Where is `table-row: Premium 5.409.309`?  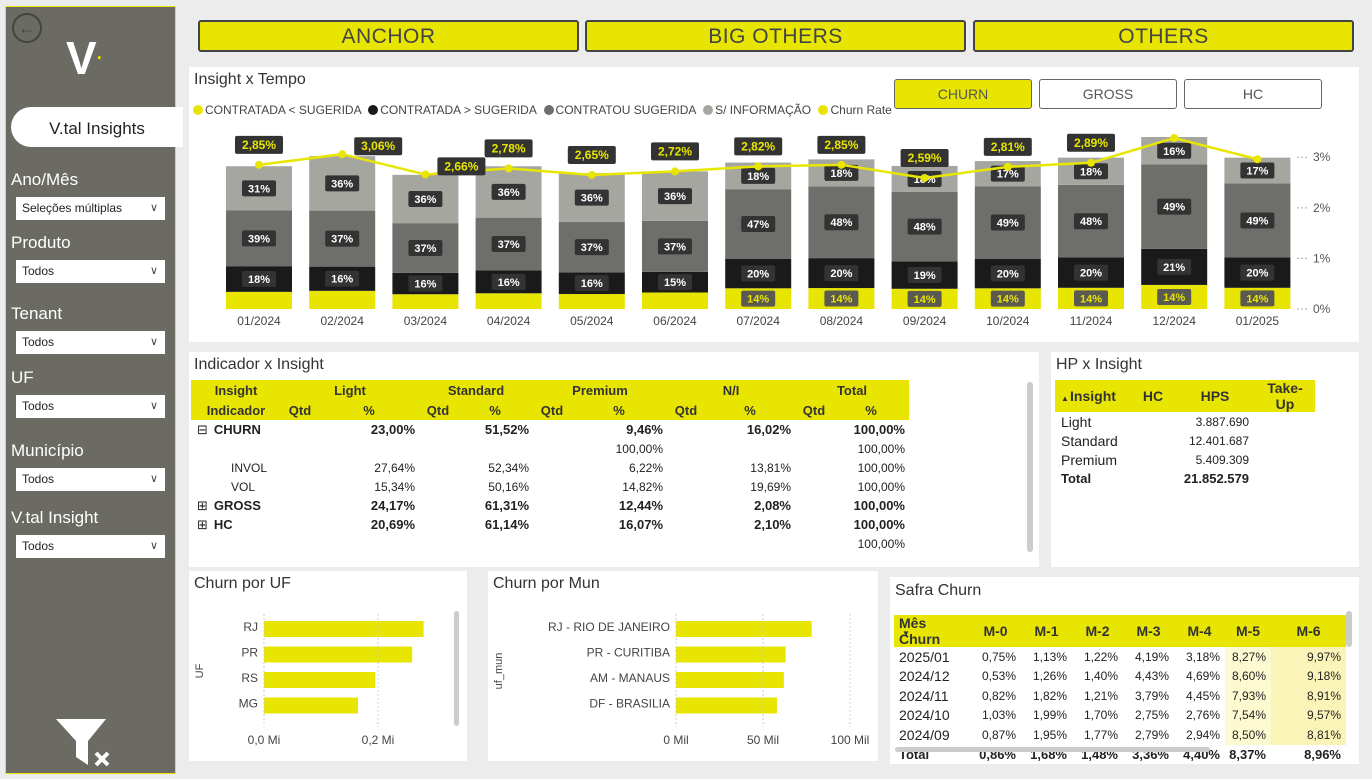 table-row: Premium 5.409.309 is located at coordinates (1185, 459).